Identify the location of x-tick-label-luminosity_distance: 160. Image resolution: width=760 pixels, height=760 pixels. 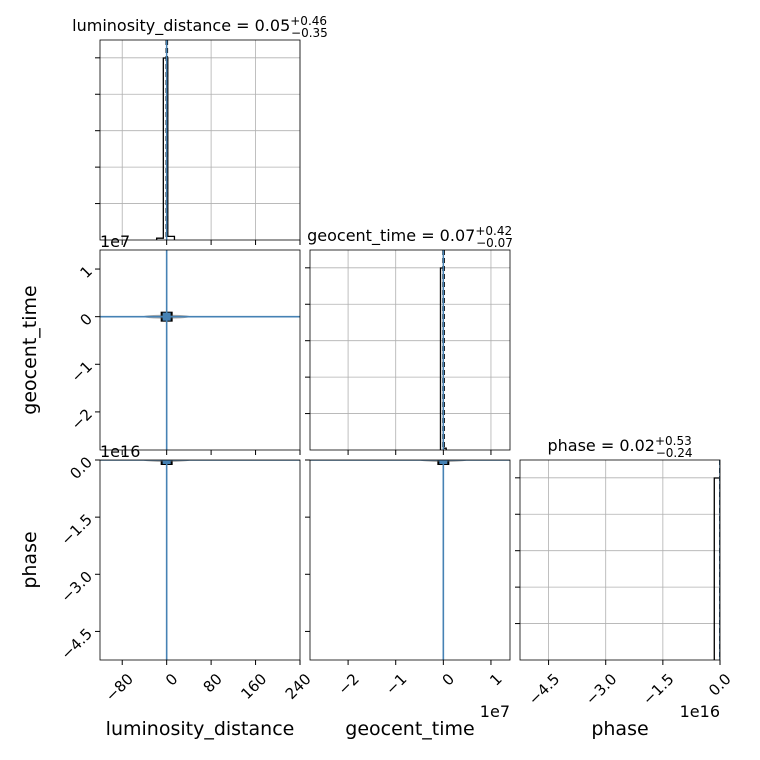
(253, 686).